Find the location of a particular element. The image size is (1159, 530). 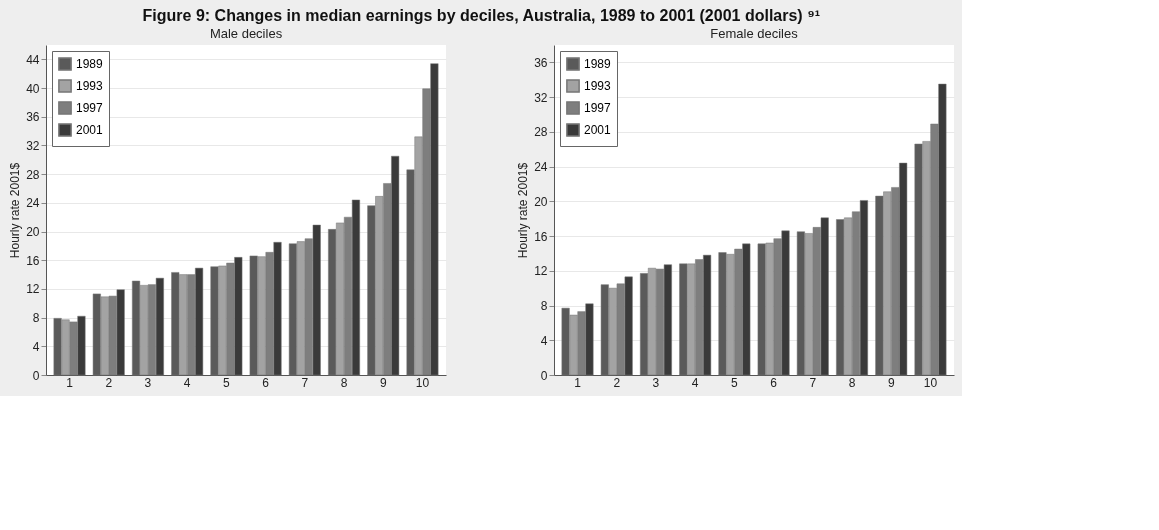

chart-title: Male deciles is located at coordinates (246, 33).